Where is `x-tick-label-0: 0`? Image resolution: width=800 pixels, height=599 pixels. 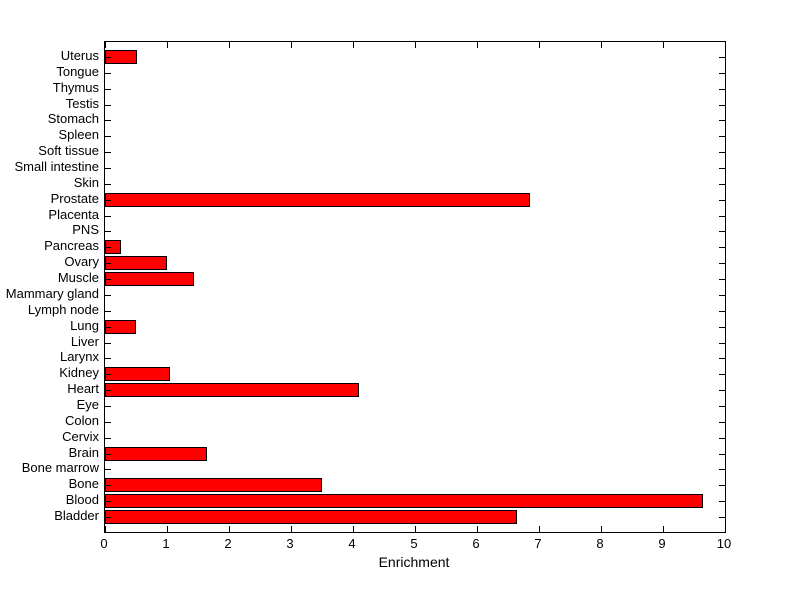 x-tick-label-0: 0 is located at coordinates (104, 543).